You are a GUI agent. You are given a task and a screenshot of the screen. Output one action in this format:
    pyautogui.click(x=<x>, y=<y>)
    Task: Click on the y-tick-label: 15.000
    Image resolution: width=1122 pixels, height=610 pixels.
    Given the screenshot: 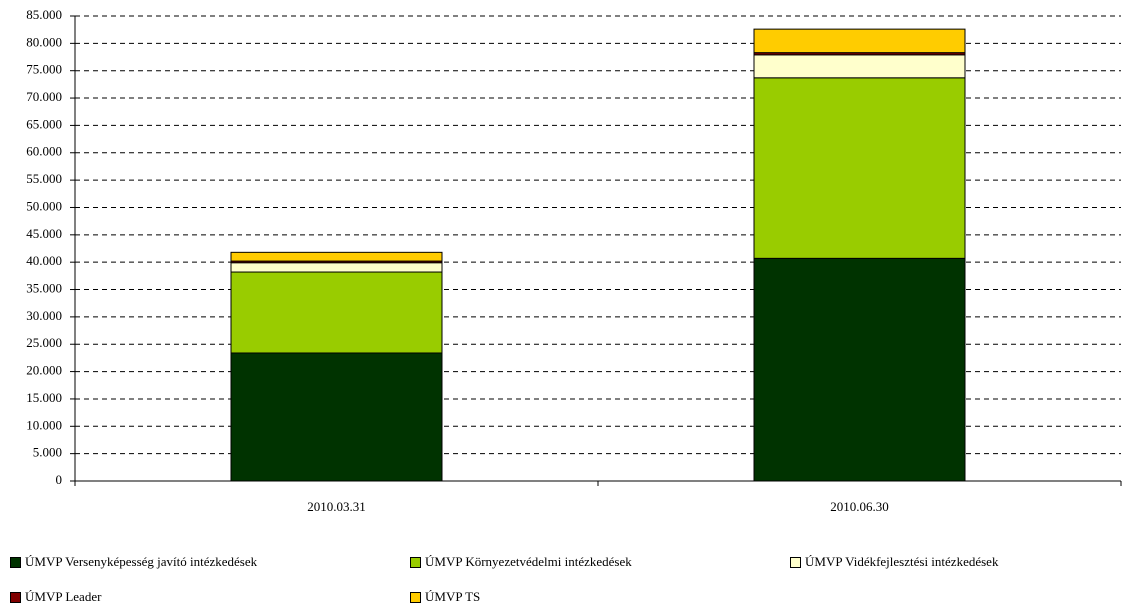 What is the action you would take?
    pyautogui.click(x=44, y=397)
    